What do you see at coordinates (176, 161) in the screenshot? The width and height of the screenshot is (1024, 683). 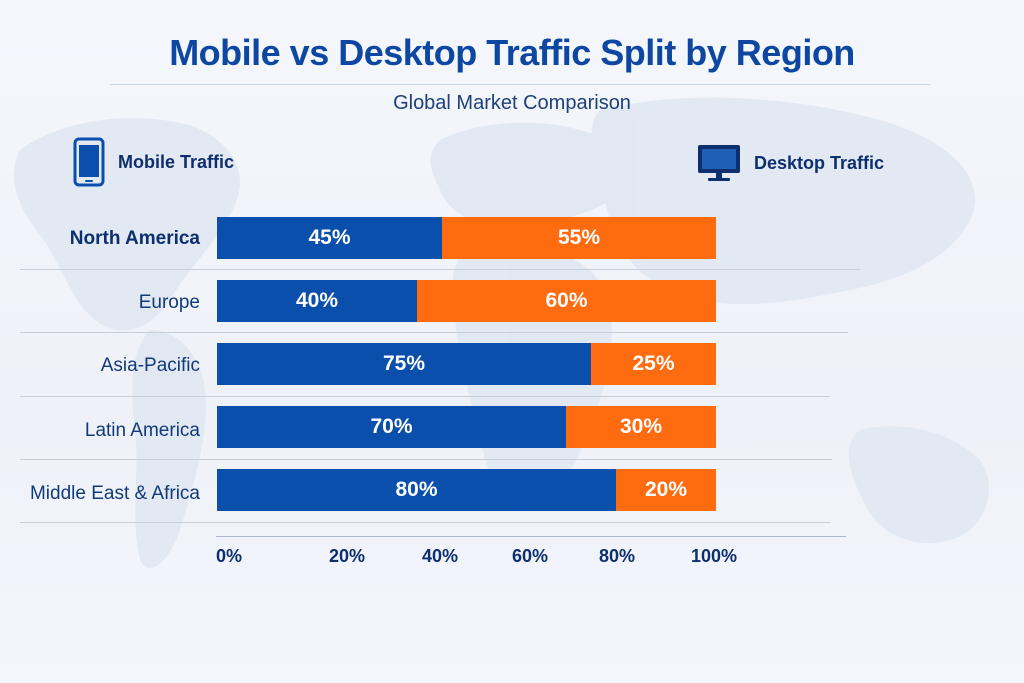 I see `legend-mobile-label: Mobile Traffic` at bounding box center [176, 161].